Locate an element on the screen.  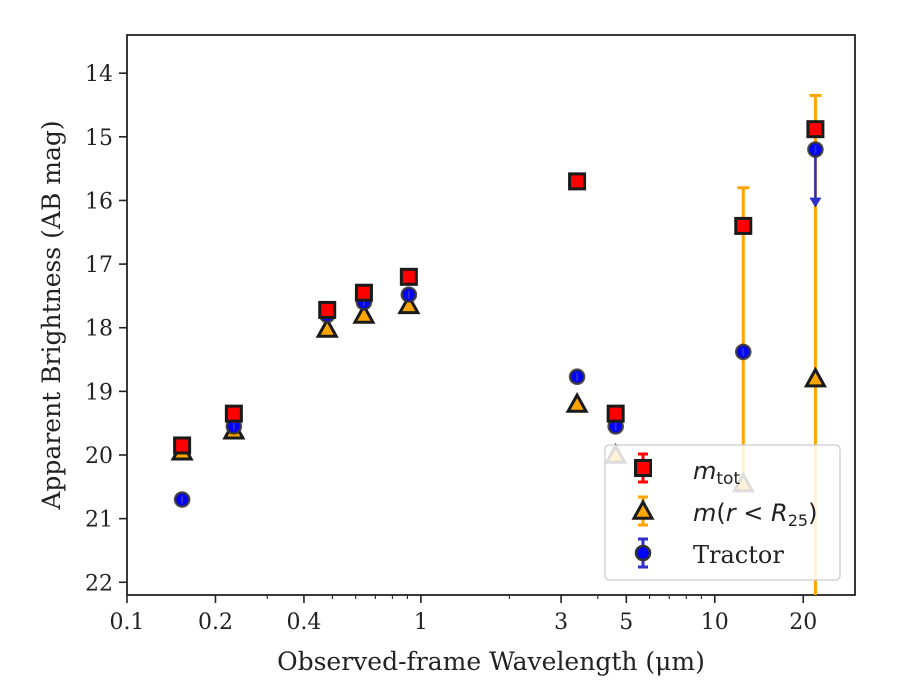
legend-box is located at coordinates (722, 512).